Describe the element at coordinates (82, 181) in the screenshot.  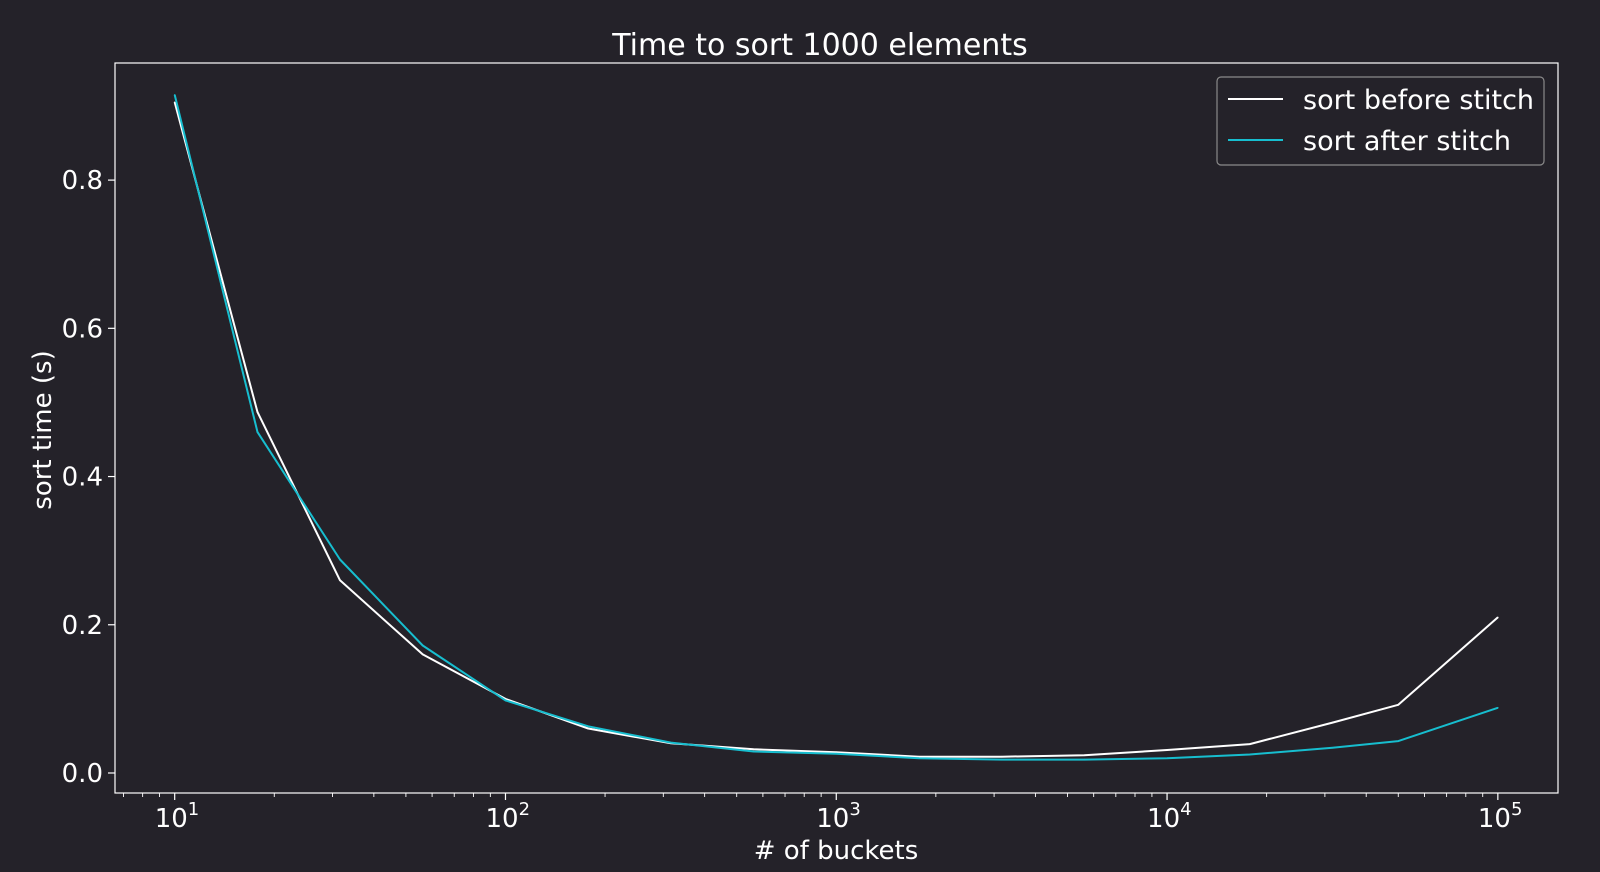
I see `y-tick-label: 0.8` at that location.